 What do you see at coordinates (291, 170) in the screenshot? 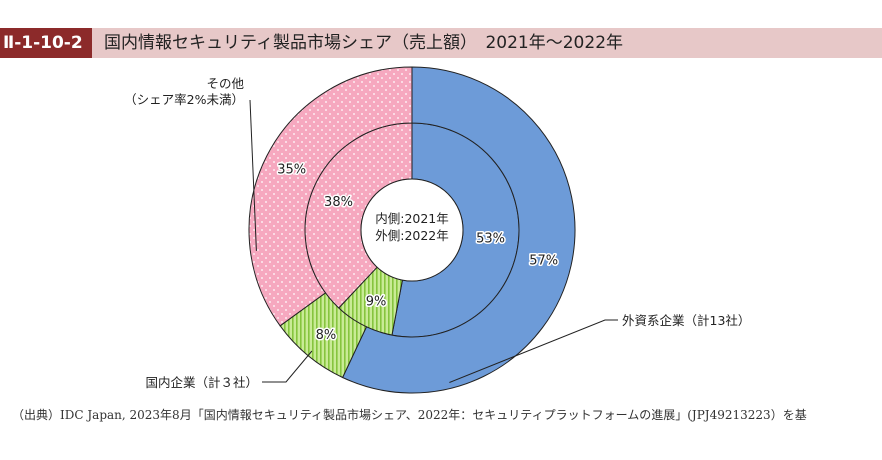
I see `value-label-outer-2: 35%` at bounding box center [291, 170].